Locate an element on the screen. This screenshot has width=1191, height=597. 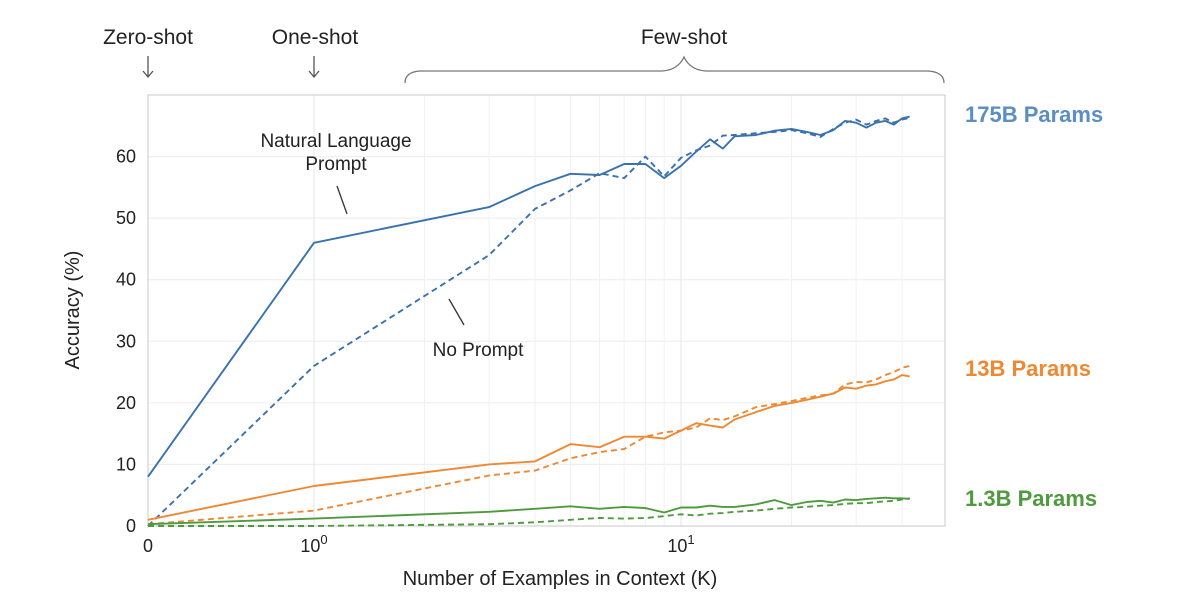
natural-language-annotation-line2: Prompt is located at coordinates (336, 164).